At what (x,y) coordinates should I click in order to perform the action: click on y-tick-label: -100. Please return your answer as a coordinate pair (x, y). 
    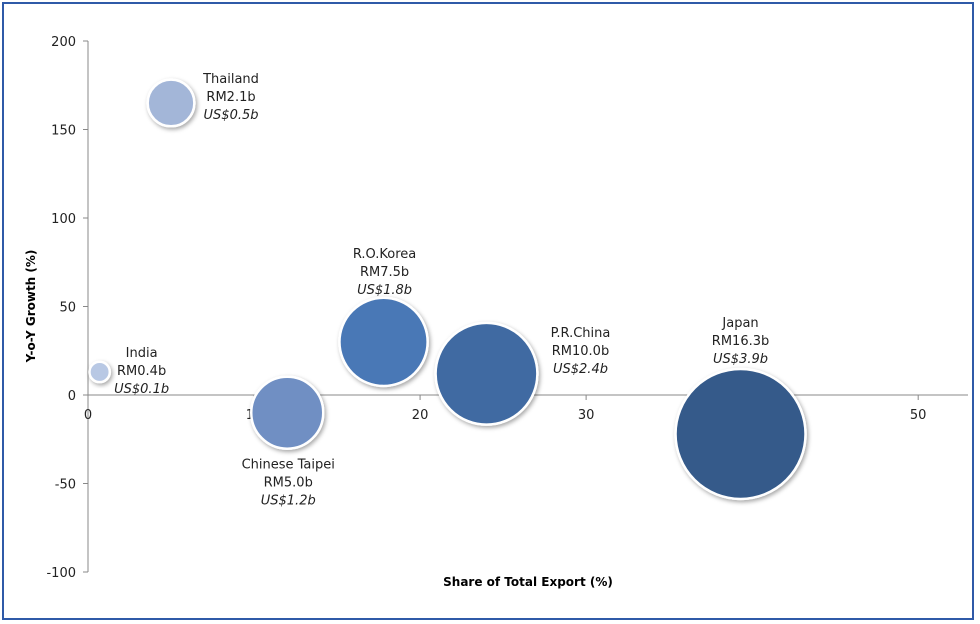
    Looking at the image, I should click on (61, 573).